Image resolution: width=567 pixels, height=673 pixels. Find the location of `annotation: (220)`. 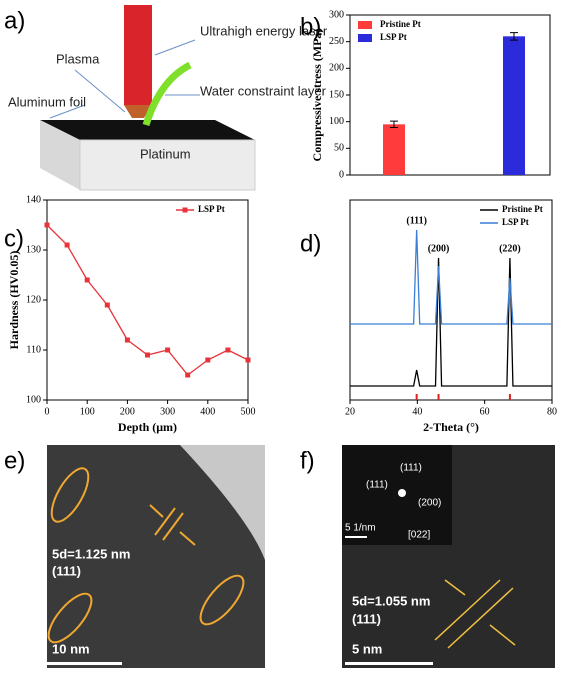

annotation: (220) is located at coordinates (510, 248).